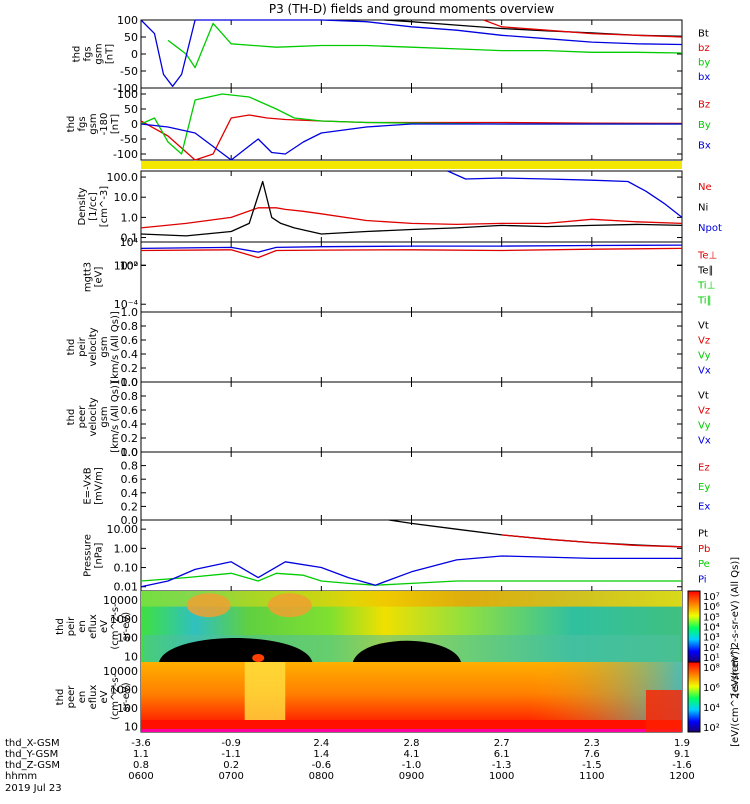 Image resolution: width=750 pixels, height=804 pixels. I want to click on y-tick-label: 1.0, so click(130, 382).